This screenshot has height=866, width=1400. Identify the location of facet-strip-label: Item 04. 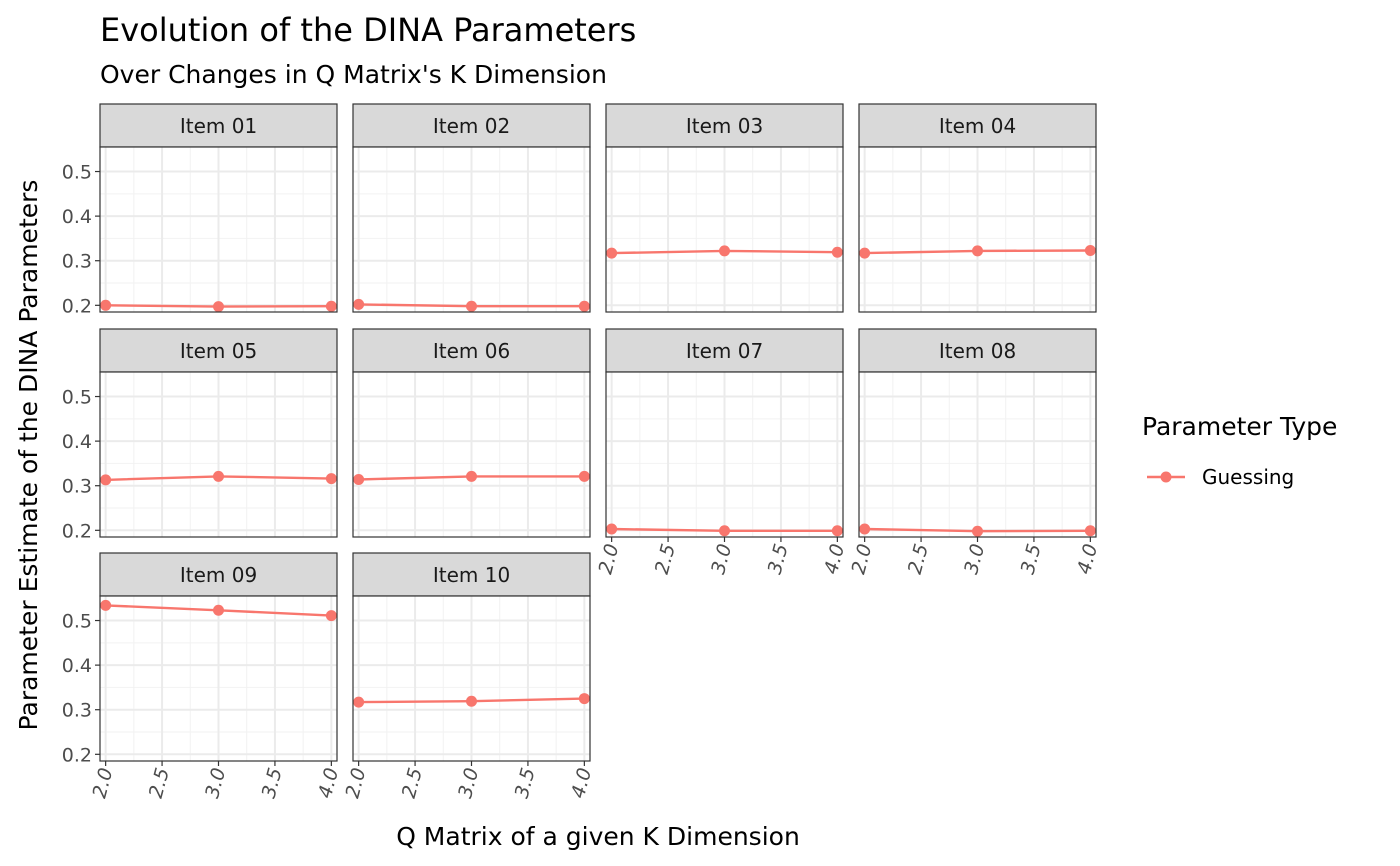
(977, 126).